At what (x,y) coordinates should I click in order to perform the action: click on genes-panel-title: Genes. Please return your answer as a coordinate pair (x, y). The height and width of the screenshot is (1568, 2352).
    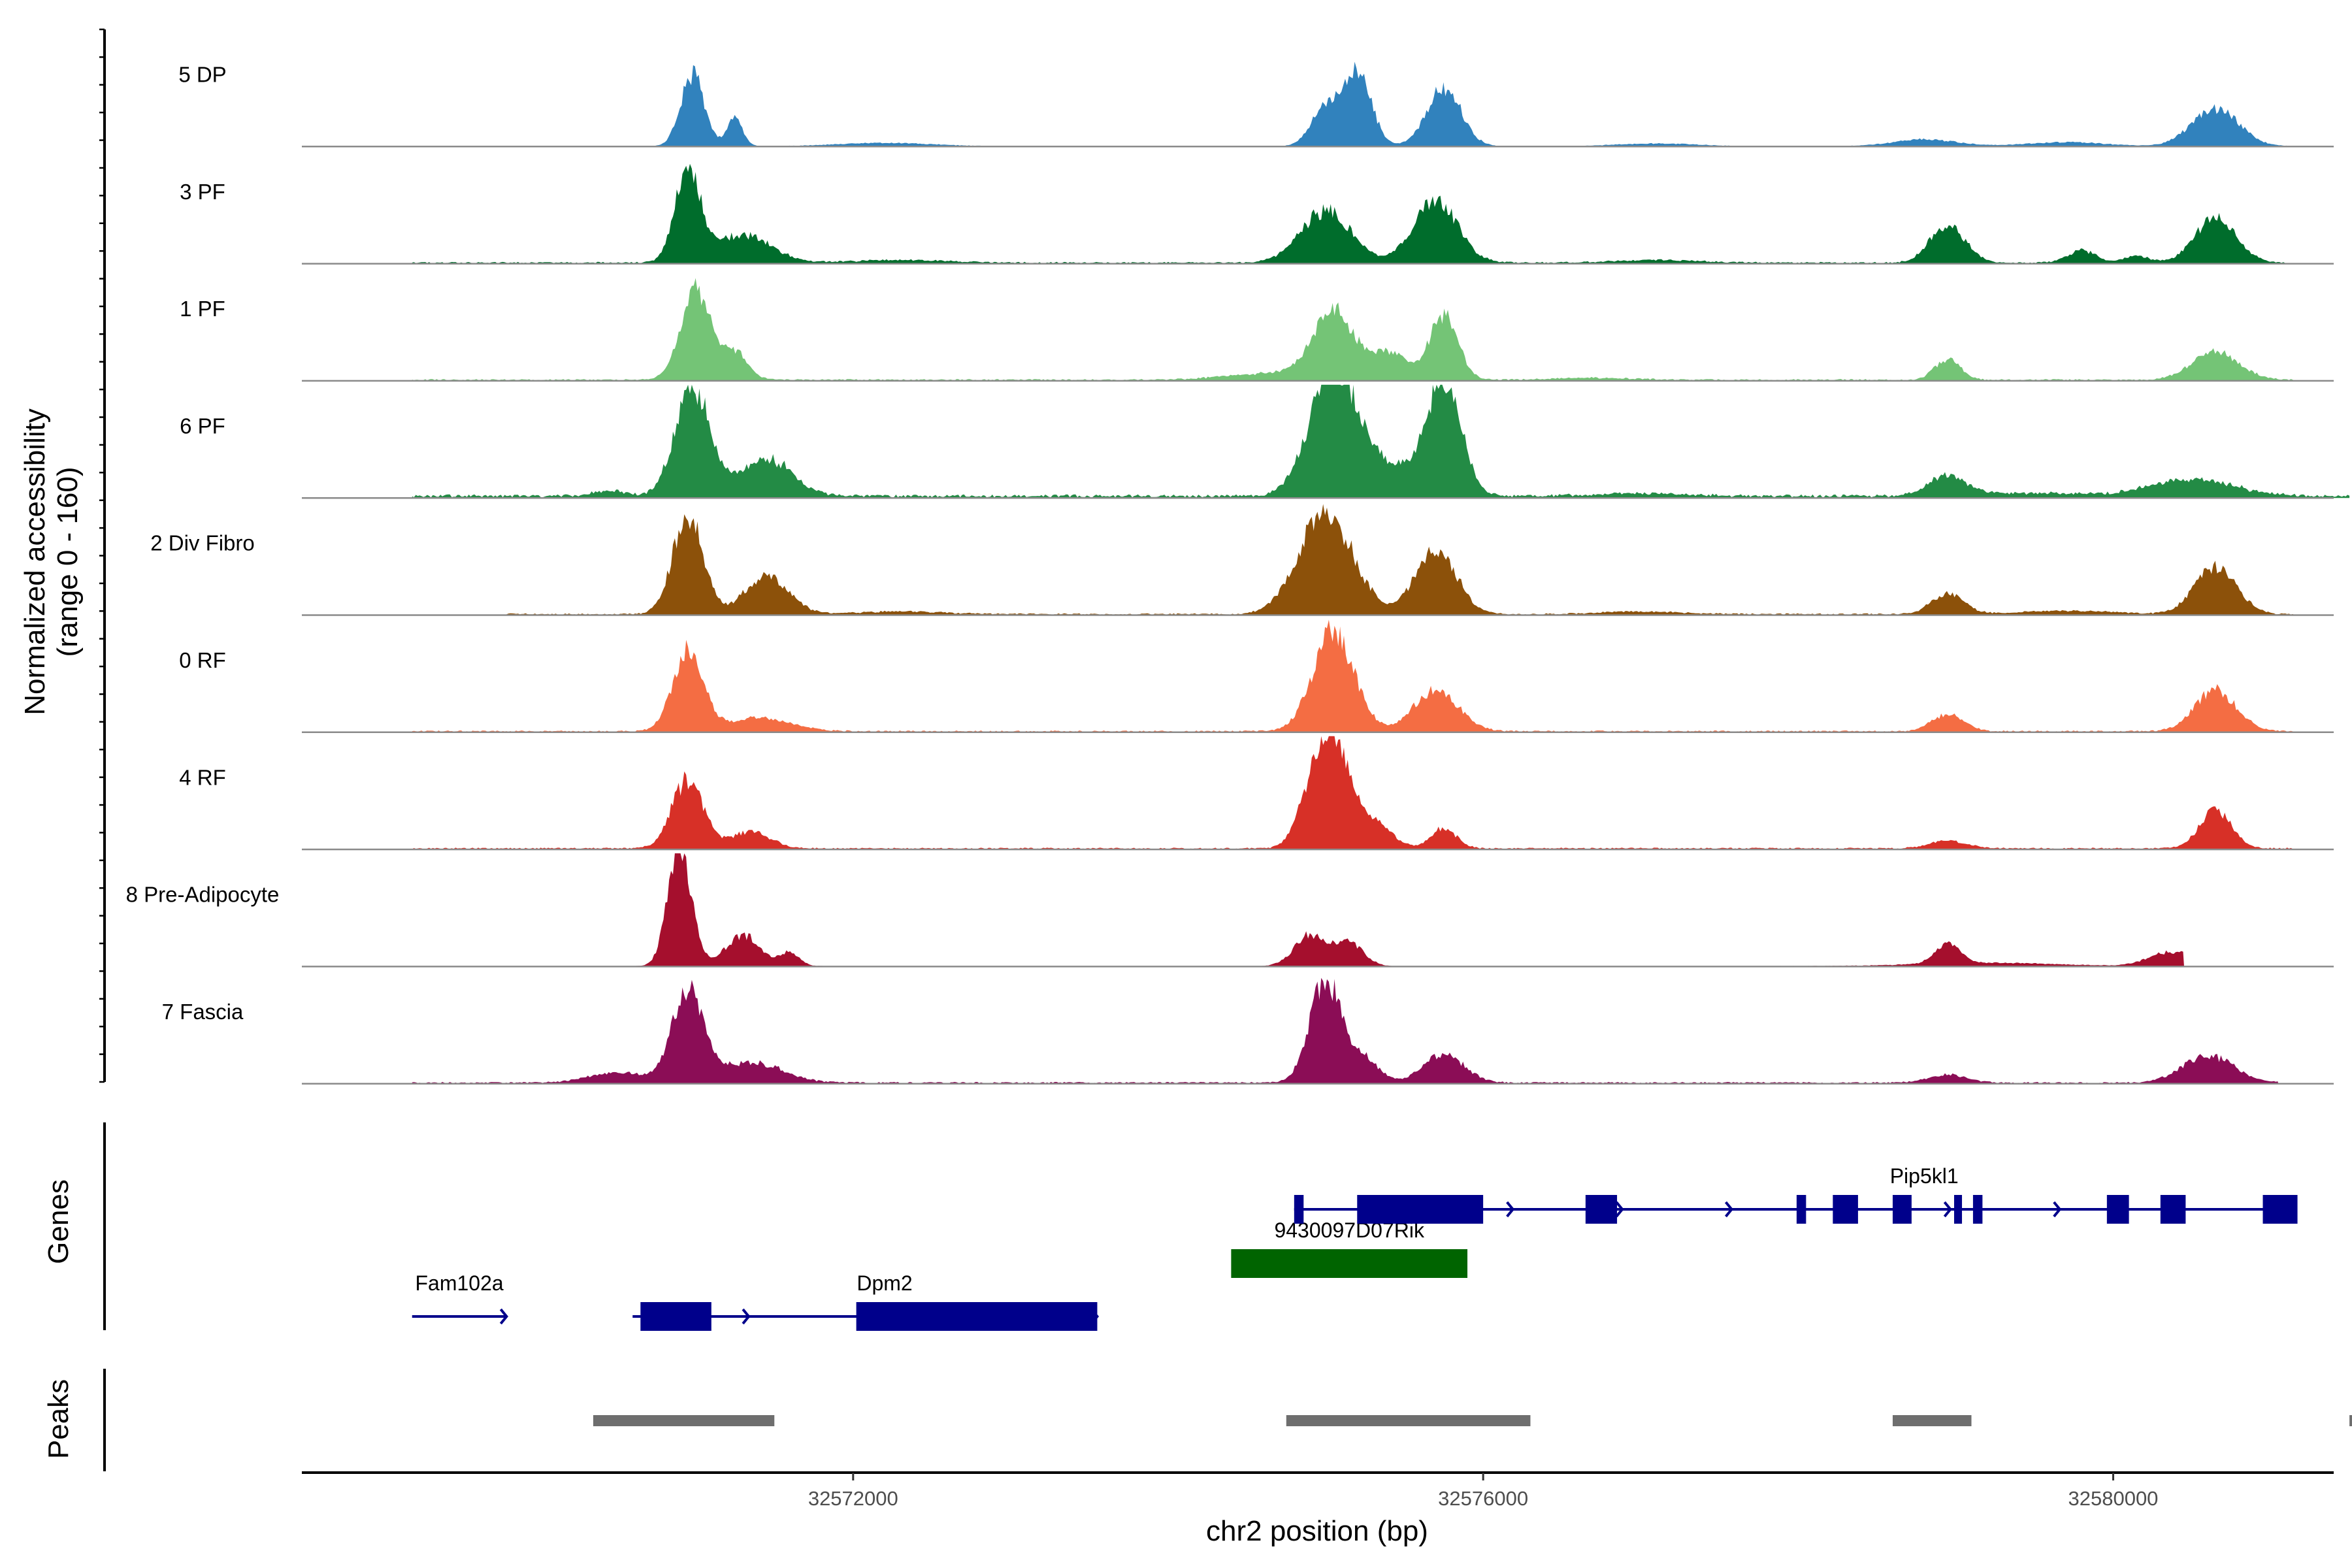
    Looking at the image, I should click on (58, 1221).